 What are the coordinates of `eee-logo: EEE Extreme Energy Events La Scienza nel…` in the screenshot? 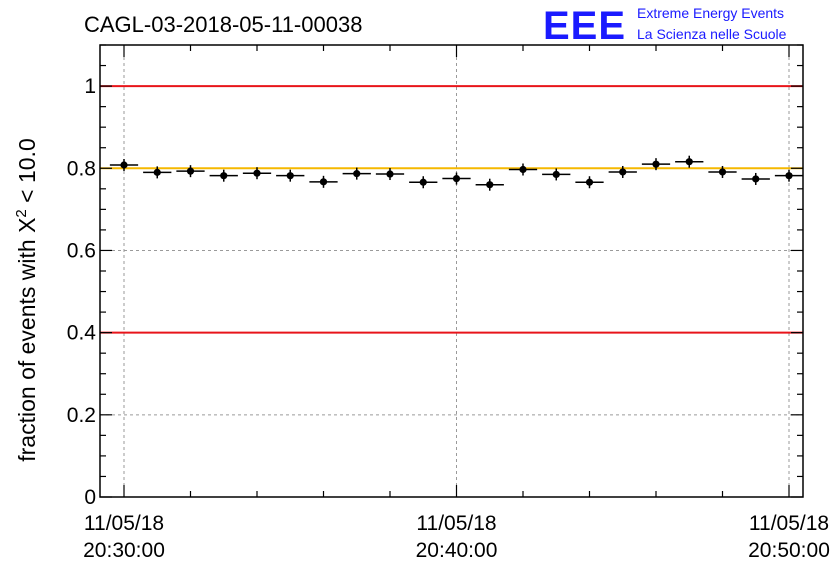 It's located at (665, 26).